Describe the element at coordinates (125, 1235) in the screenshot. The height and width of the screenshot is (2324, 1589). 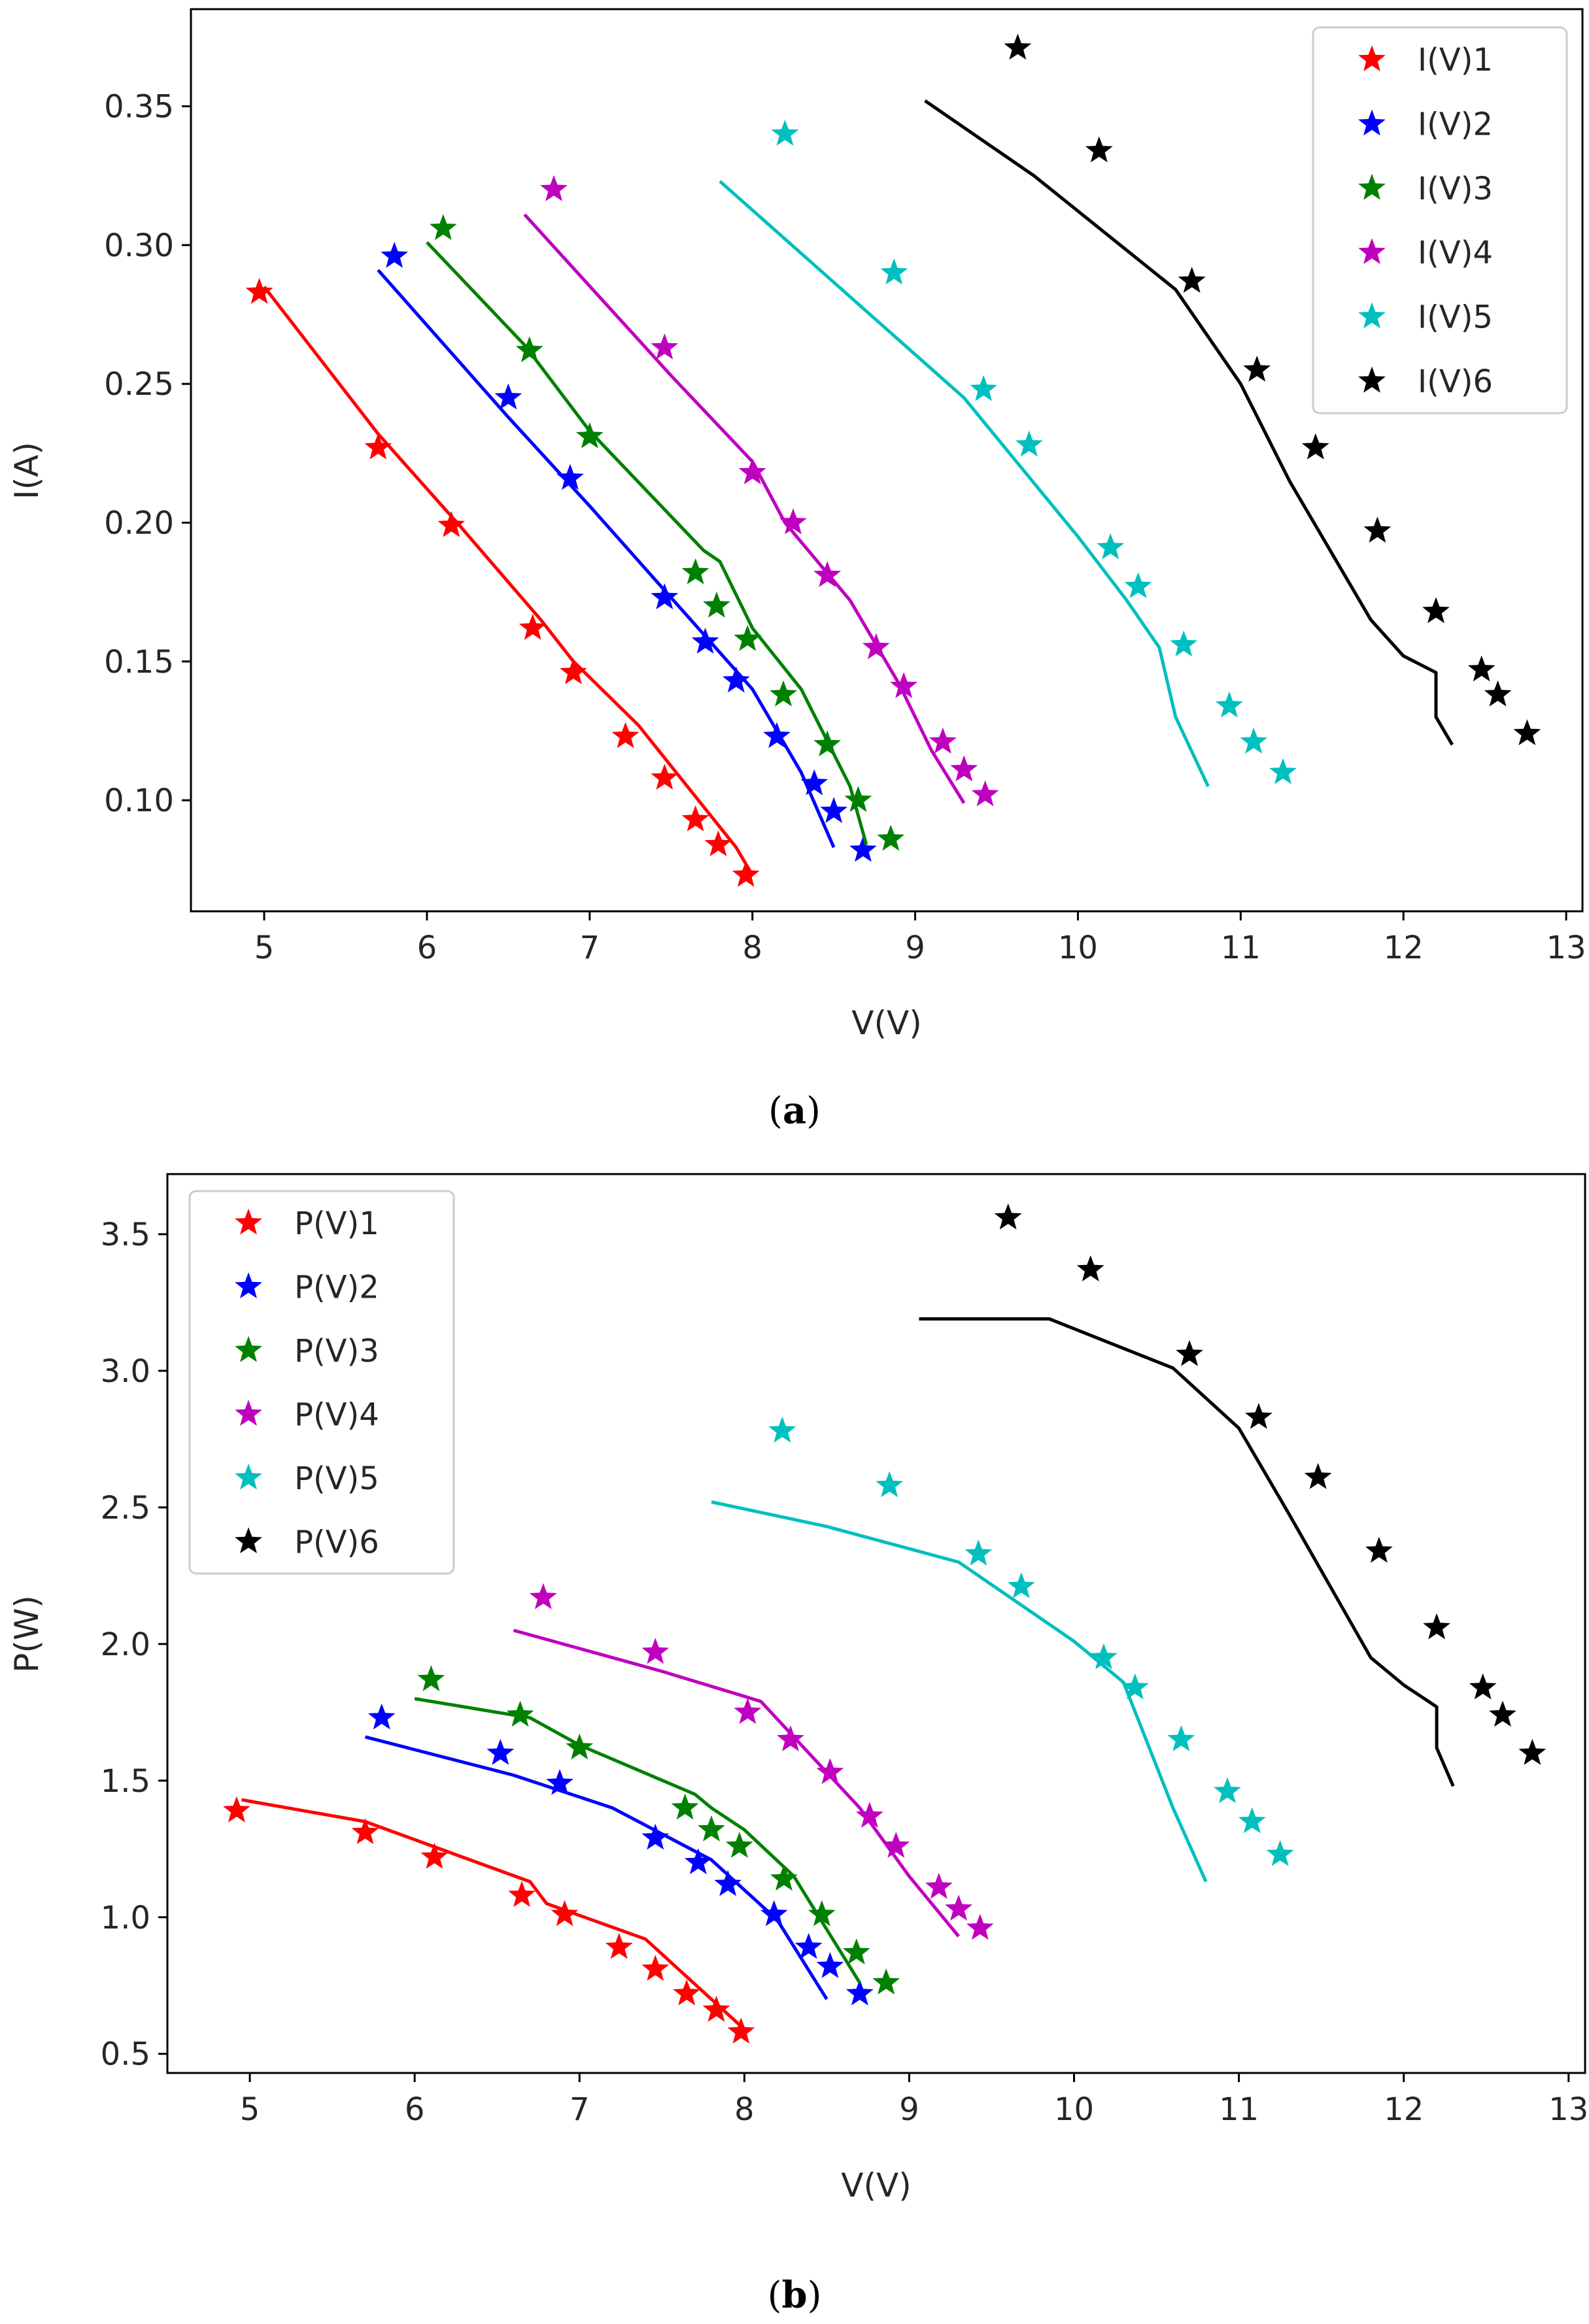
I see `y-tick-label: 3.5` at that location.